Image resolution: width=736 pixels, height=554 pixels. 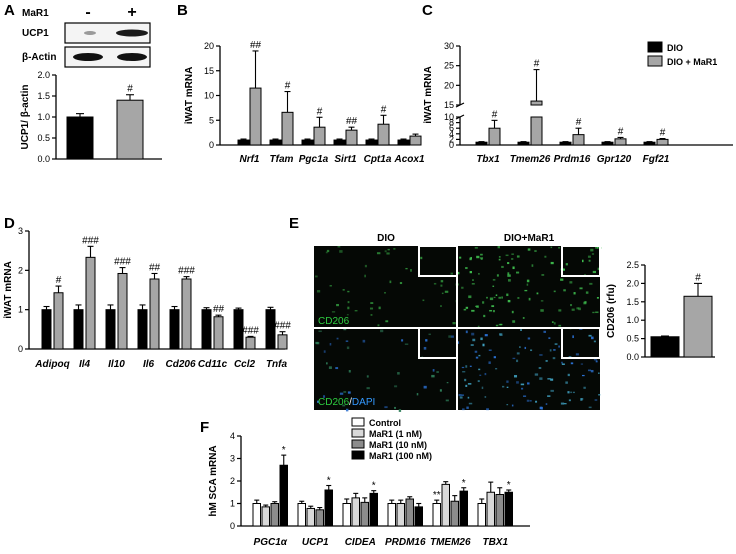 I want to click on y-tick-label-b: 15, so click(x=209, y=71).